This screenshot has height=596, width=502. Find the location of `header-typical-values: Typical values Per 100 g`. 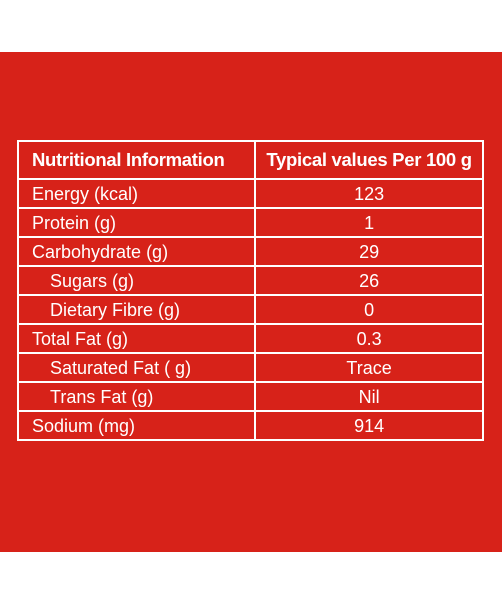

header-typical-values: Typical values Per 100 g is located at coordinates (369, 160).